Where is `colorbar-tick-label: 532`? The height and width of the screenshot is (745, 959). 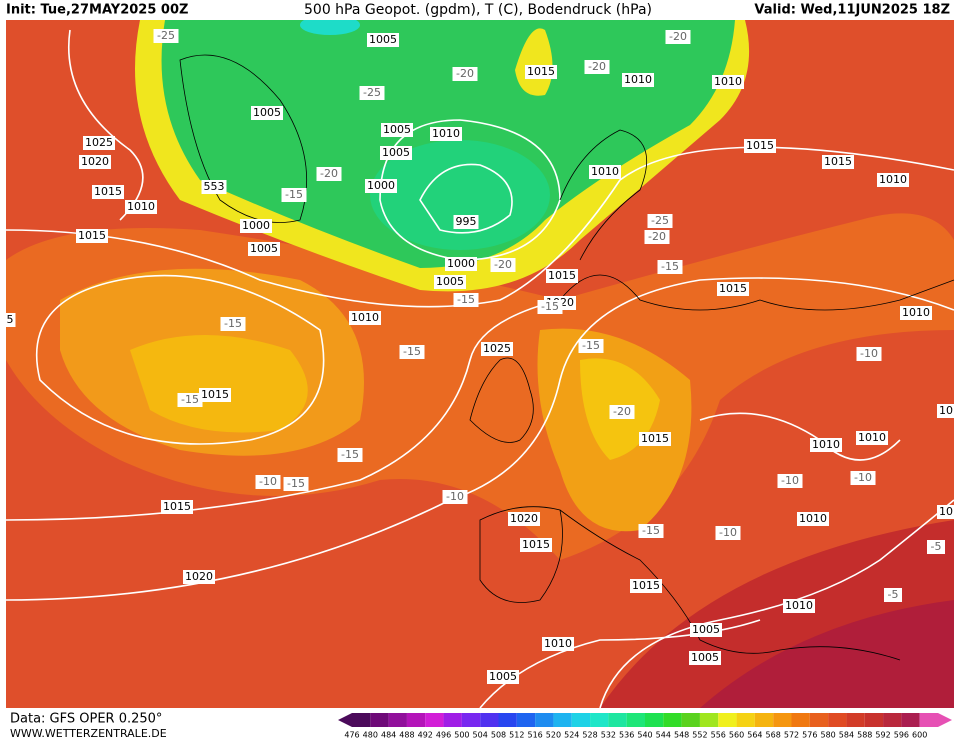 colorbar-tick-label: 532 is located at coordinates (608, 735).